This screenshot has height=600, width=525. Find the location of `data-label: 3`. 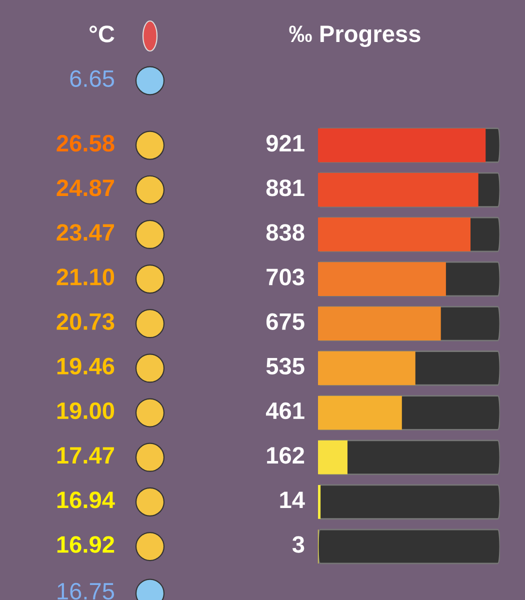

data-label: 3 is located at coordinates (298, 544).